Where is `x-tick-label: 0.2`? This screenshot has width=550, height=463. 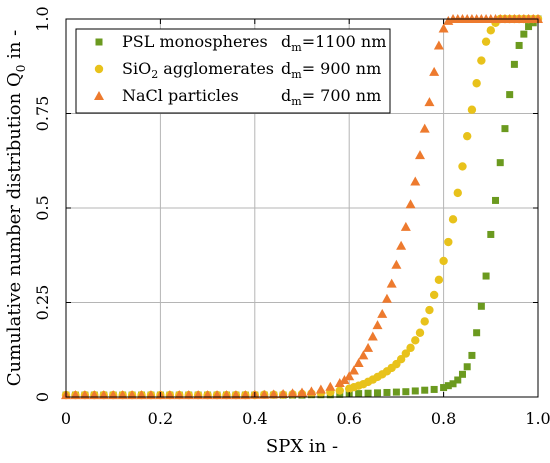 x-tick-label: 0.2 is located at coordinates (160, 418).